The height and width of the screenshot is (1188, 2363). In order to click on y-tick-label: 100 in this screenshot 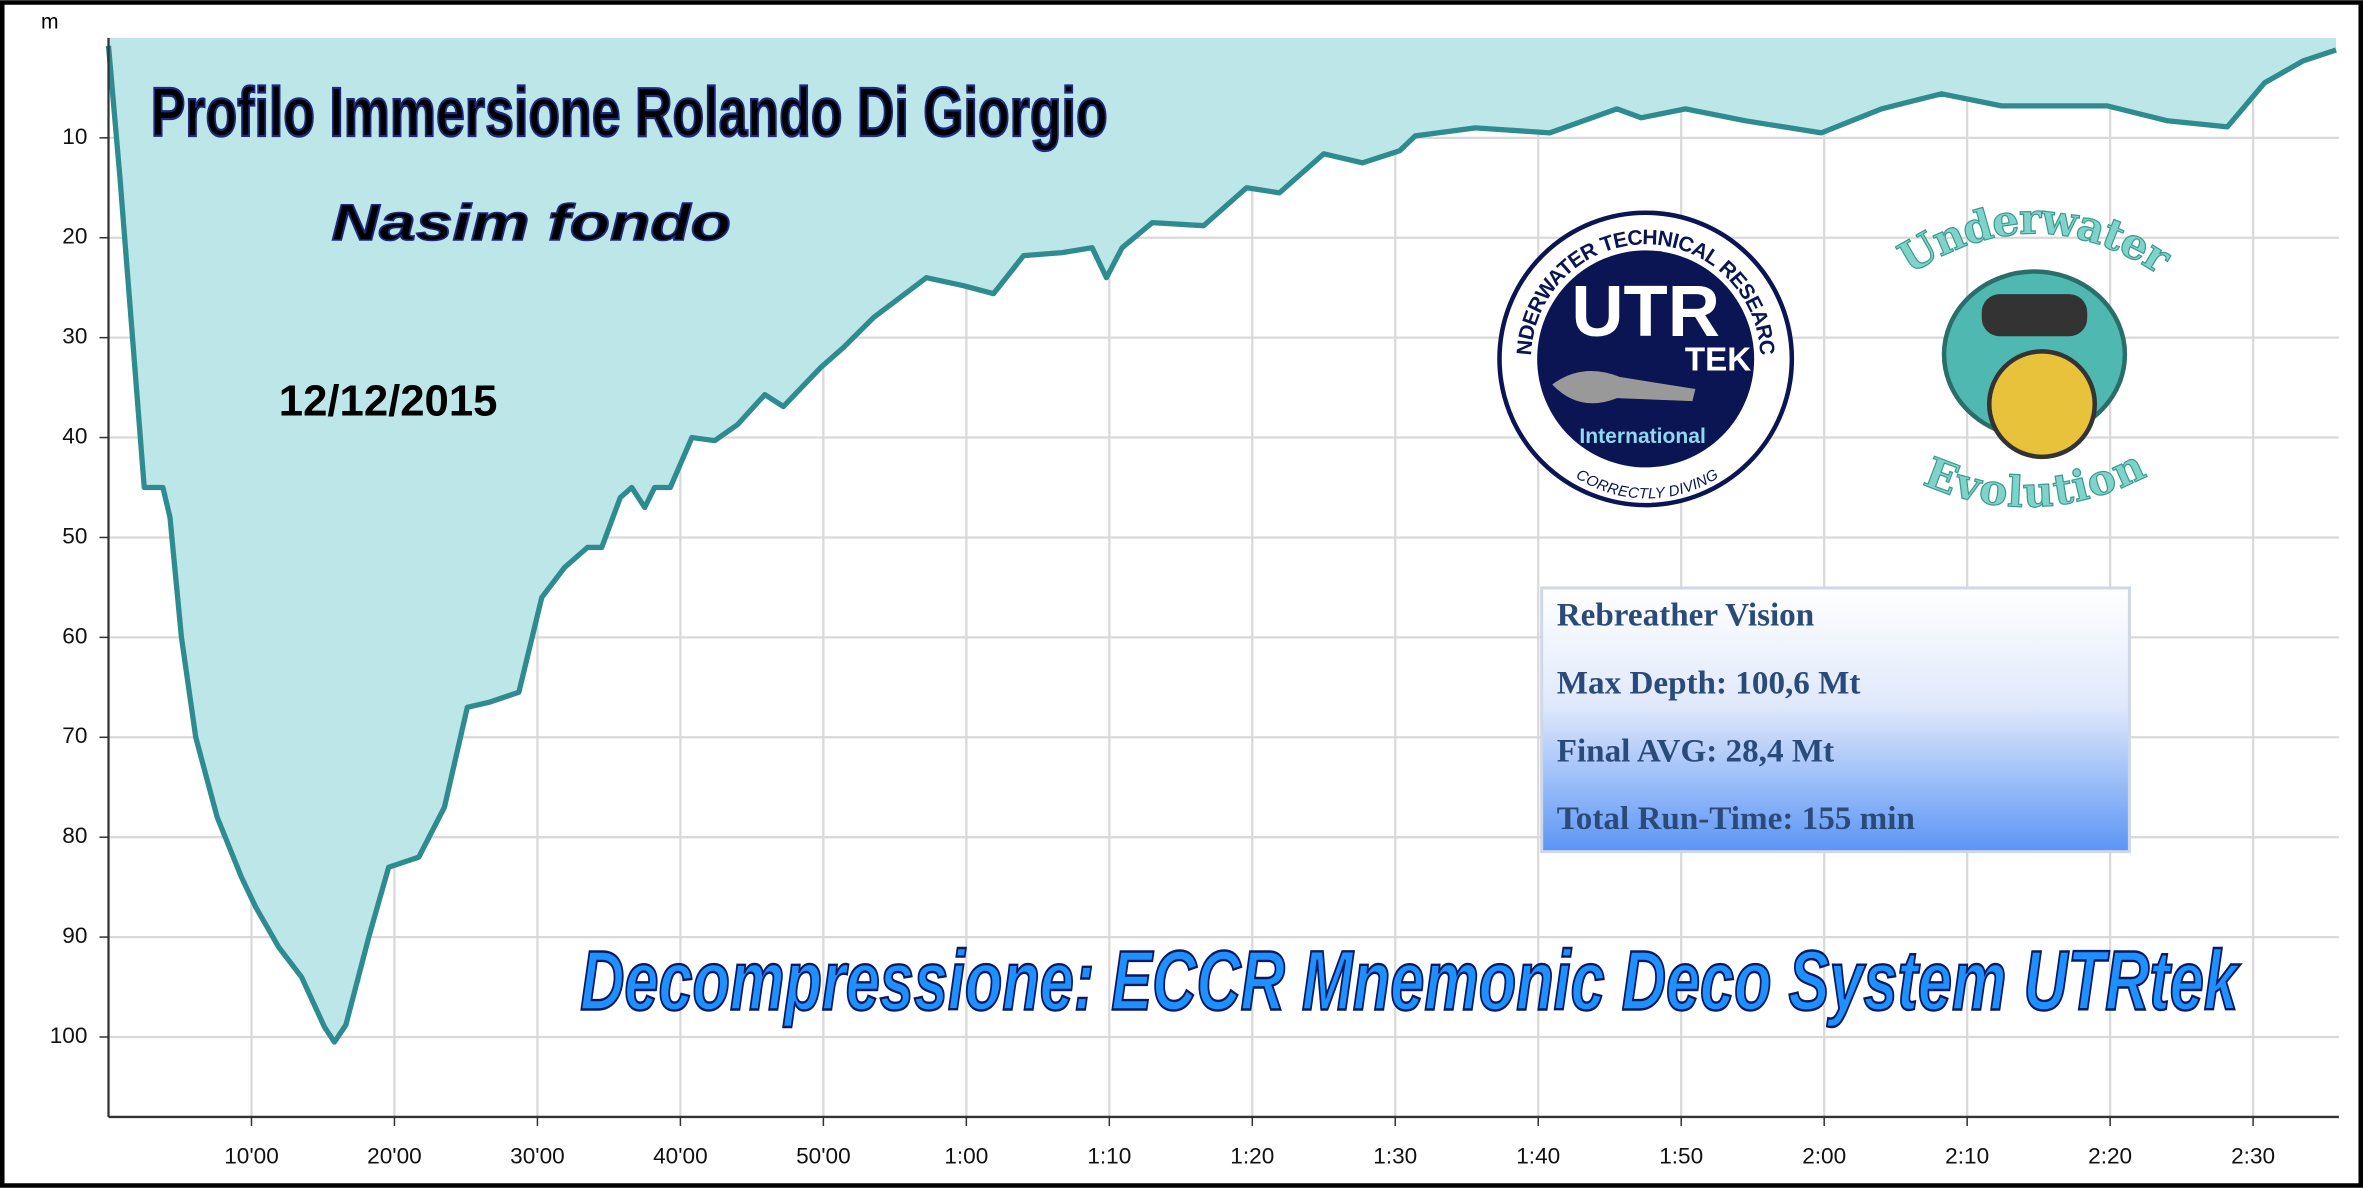, I will do `click(69, 1035)`.